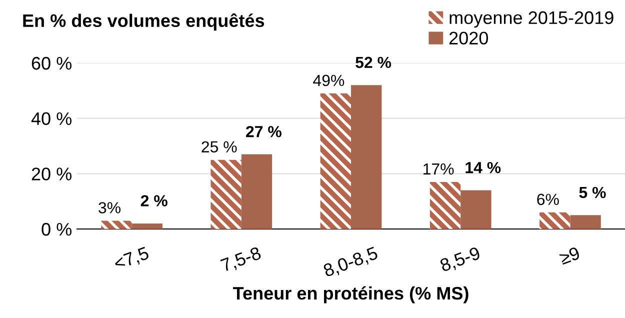 Image resolution: width=625 pixels, height=318 pixels. Describe the element at coordinates (109, 208) in the screenshot. I see `data-label: 3%` at that location.